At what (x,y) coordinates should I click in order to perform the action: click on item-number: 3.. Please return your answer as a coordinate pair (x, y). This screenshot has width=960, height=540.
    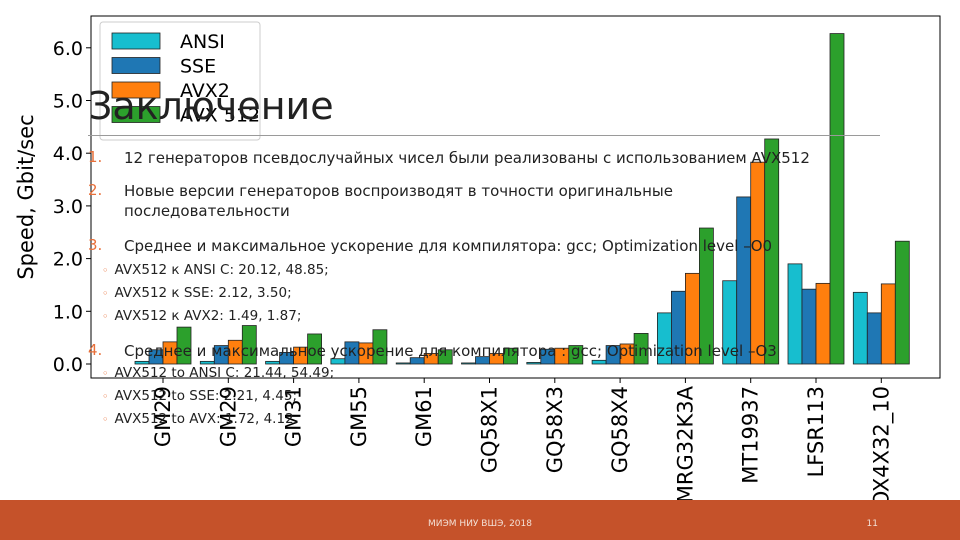
    Looking at the image, I should click on (95, 245).